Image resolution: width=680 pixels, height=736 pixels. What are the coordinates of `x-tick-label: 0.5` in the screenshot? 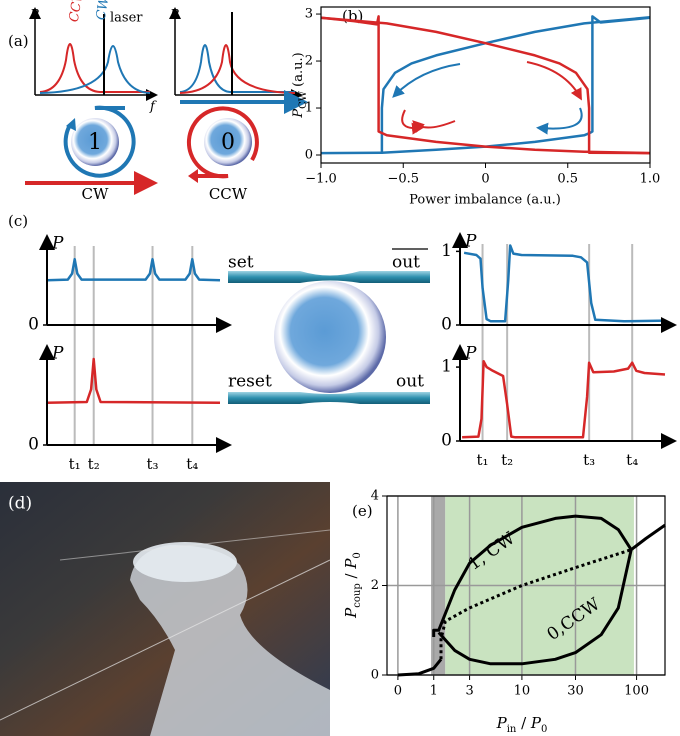 It's located at (567, 179).